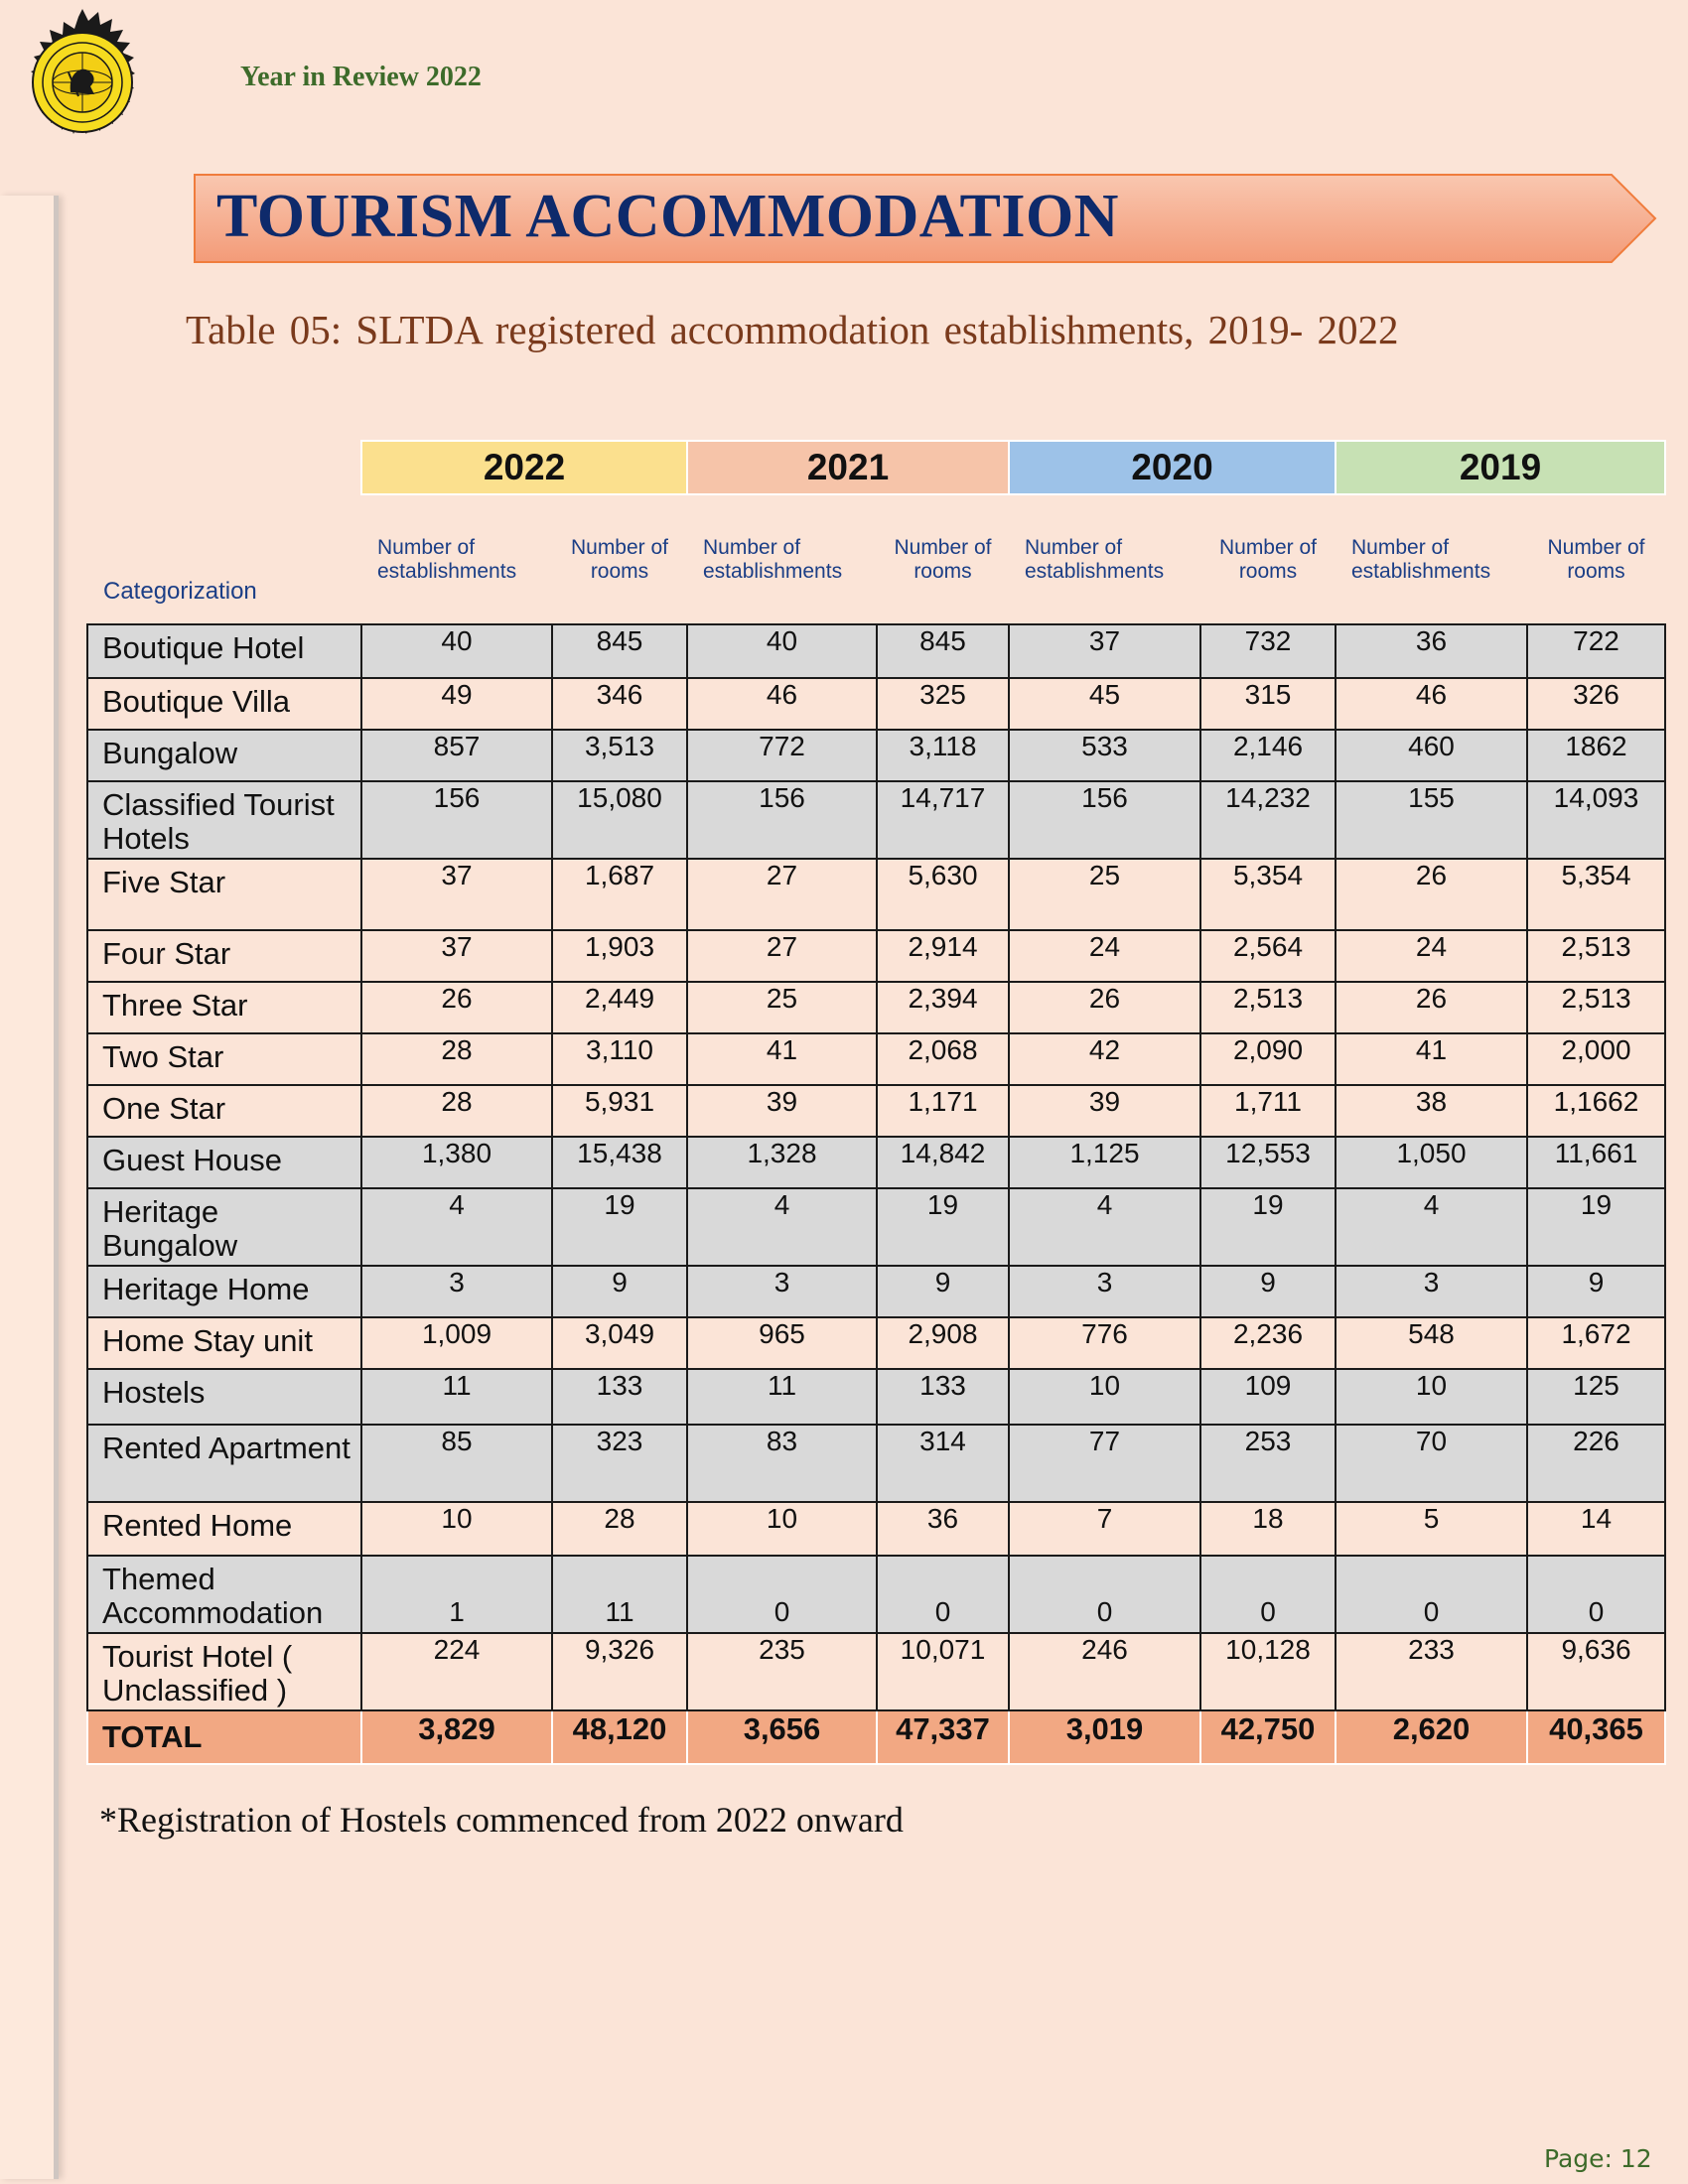 This screenshot has width=1688, height=2184. I want to click on report-header: Year in Review 2022, so click(361, 77).